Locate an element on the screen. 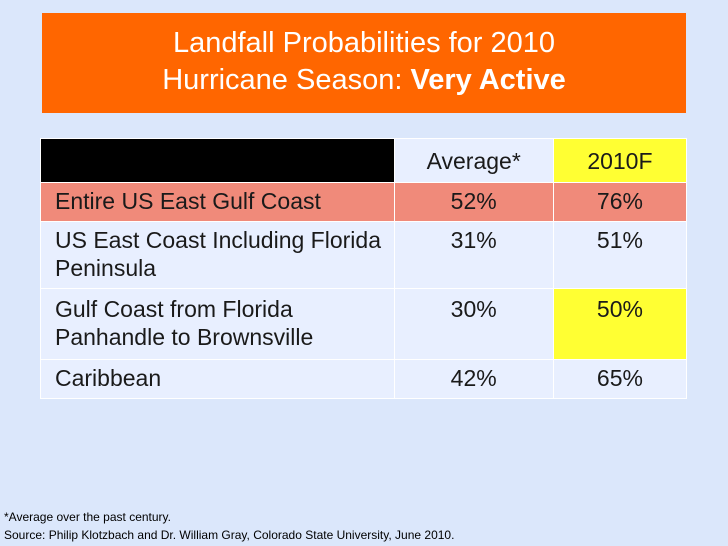 Image resolution: width=728 pixels, height=546 pixels. average-cell: 42% is located at coordinates (473, 379).